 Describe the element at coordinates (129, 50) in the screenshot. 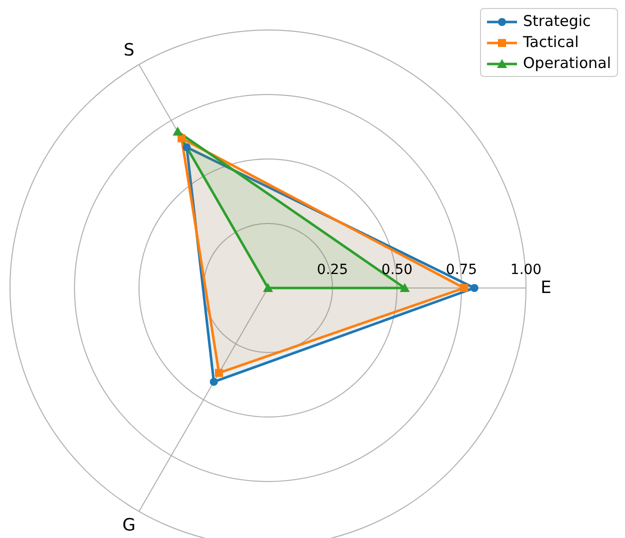

I see `spoke-label: S` at that location.